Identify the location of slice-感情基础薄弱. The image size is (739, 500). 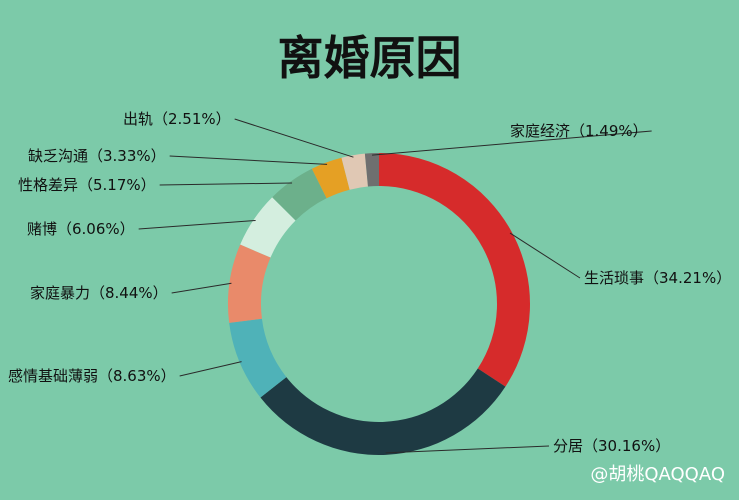
(258, 358).